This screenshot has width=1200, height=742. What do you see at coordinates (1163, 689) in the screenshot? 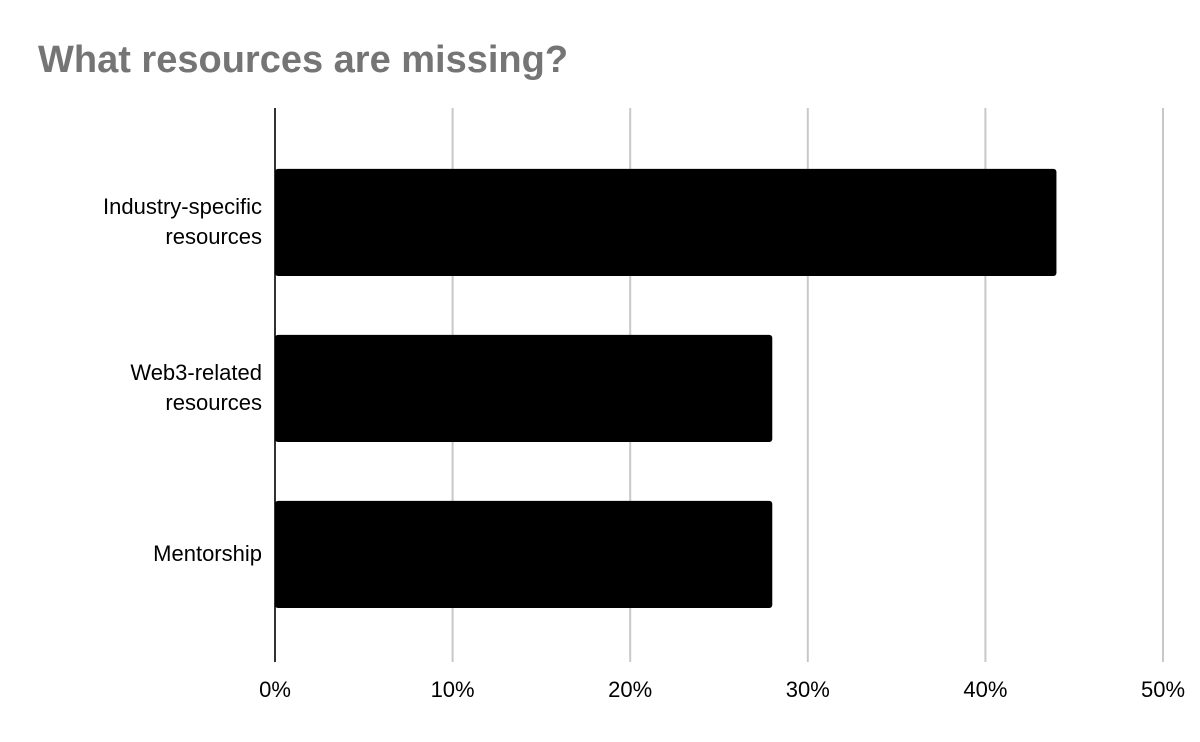
I see `x-tick-label: 50%` at bounding box center [1163, 689].